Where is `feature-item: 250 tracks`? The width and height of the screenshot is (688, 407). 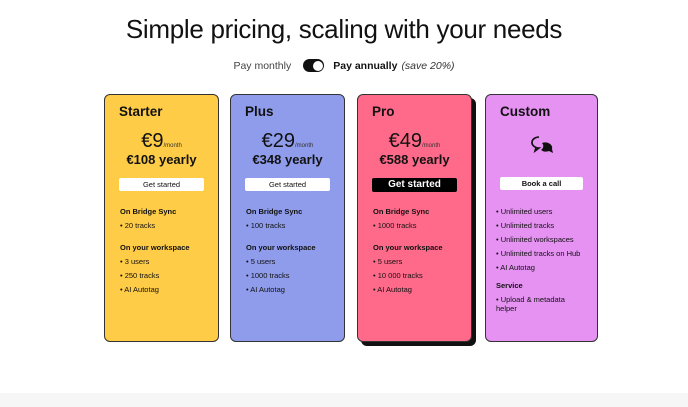
feature-item: 250 tracks is located at coordinates (164, 275).